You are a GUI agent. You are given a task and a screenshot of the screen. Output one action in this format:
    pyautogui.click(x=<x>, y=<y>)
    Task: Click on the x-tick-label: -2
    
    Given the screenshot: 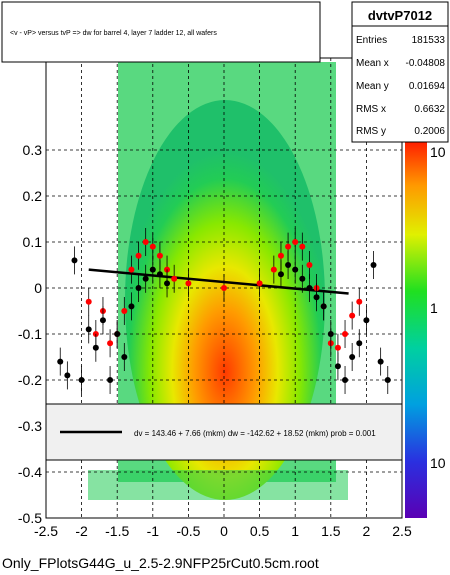 What is the action you would take?
    pyautogui.click(x=81, y=531)
    